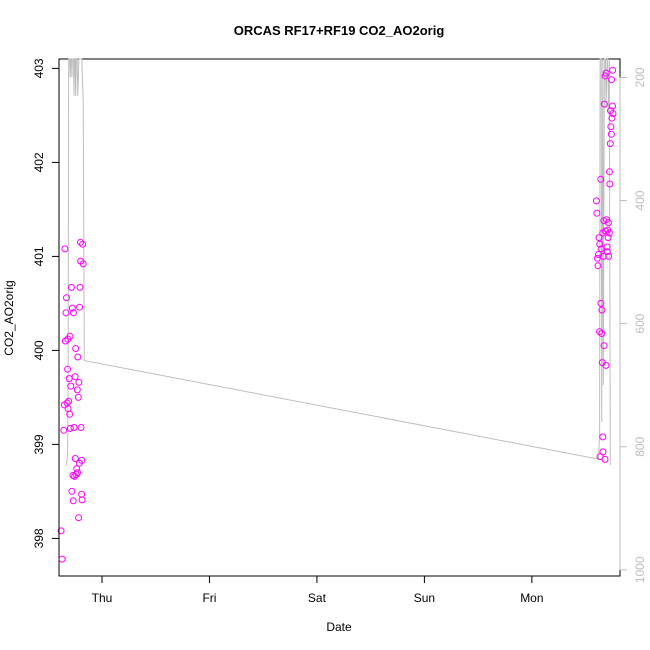 The height and width of the screenshot is (650, 650). Describe the element at coordinates (209, 598) in the screenshot. I see `x-tick-label: Fri` at that location.